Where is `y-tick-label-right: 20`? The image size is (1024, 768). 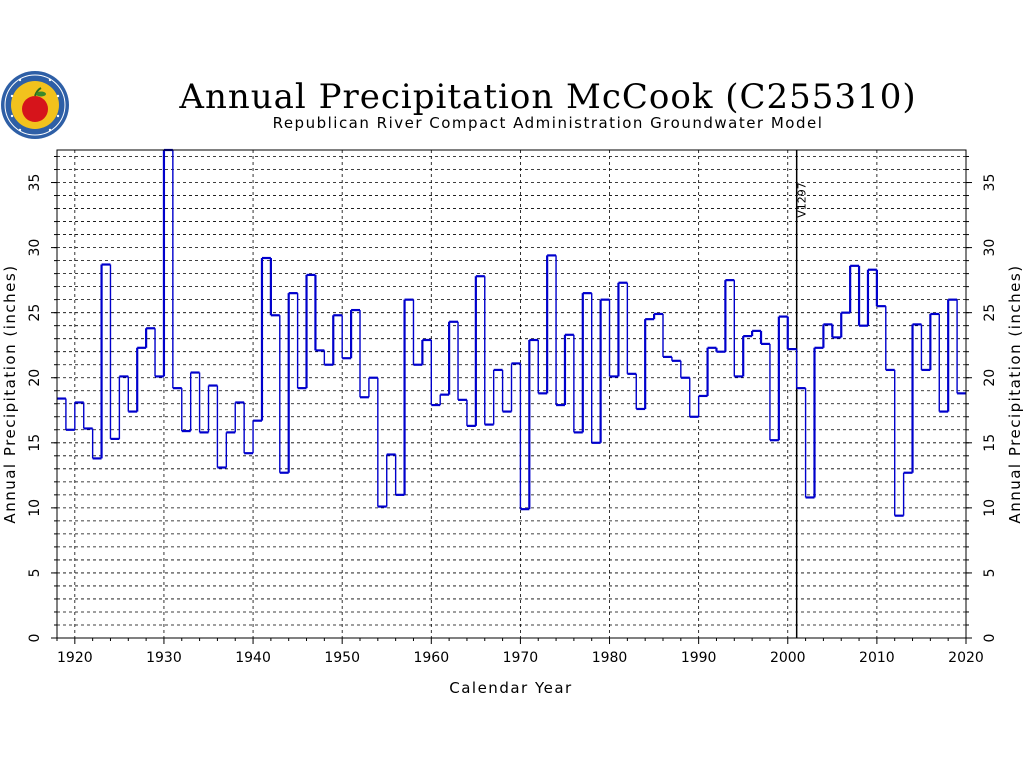 y-tick-label-right: 20 is located at coordinates (990, 378).